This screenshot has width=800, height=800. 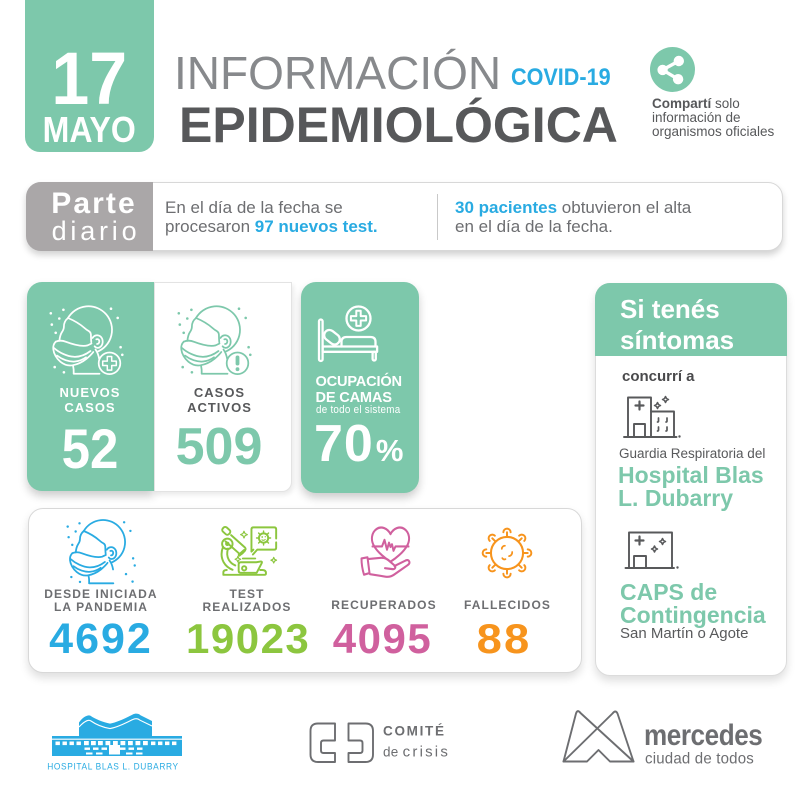 What do you see at coordinates (699, 757) in the screenshot?
I see `svg-text: ciudad de todos` at bounding box center [699, 757].